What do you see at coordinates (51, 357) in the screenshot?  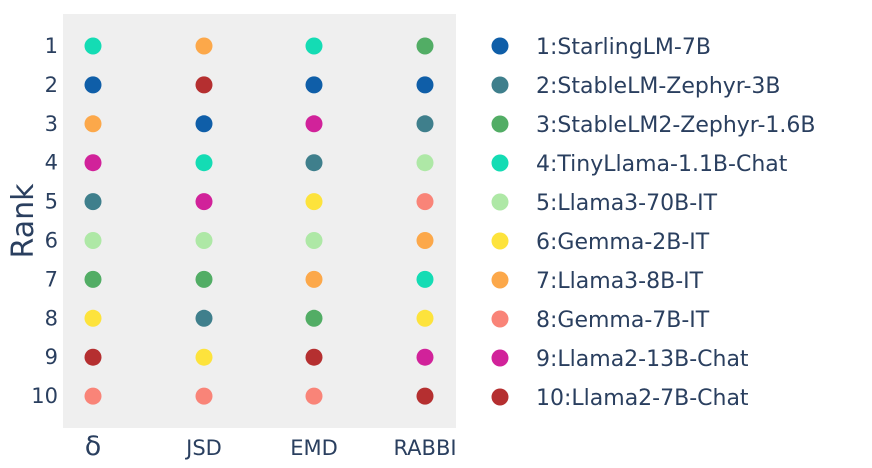 I see `y-tick-label: 9` at bounding box center [51, 357].